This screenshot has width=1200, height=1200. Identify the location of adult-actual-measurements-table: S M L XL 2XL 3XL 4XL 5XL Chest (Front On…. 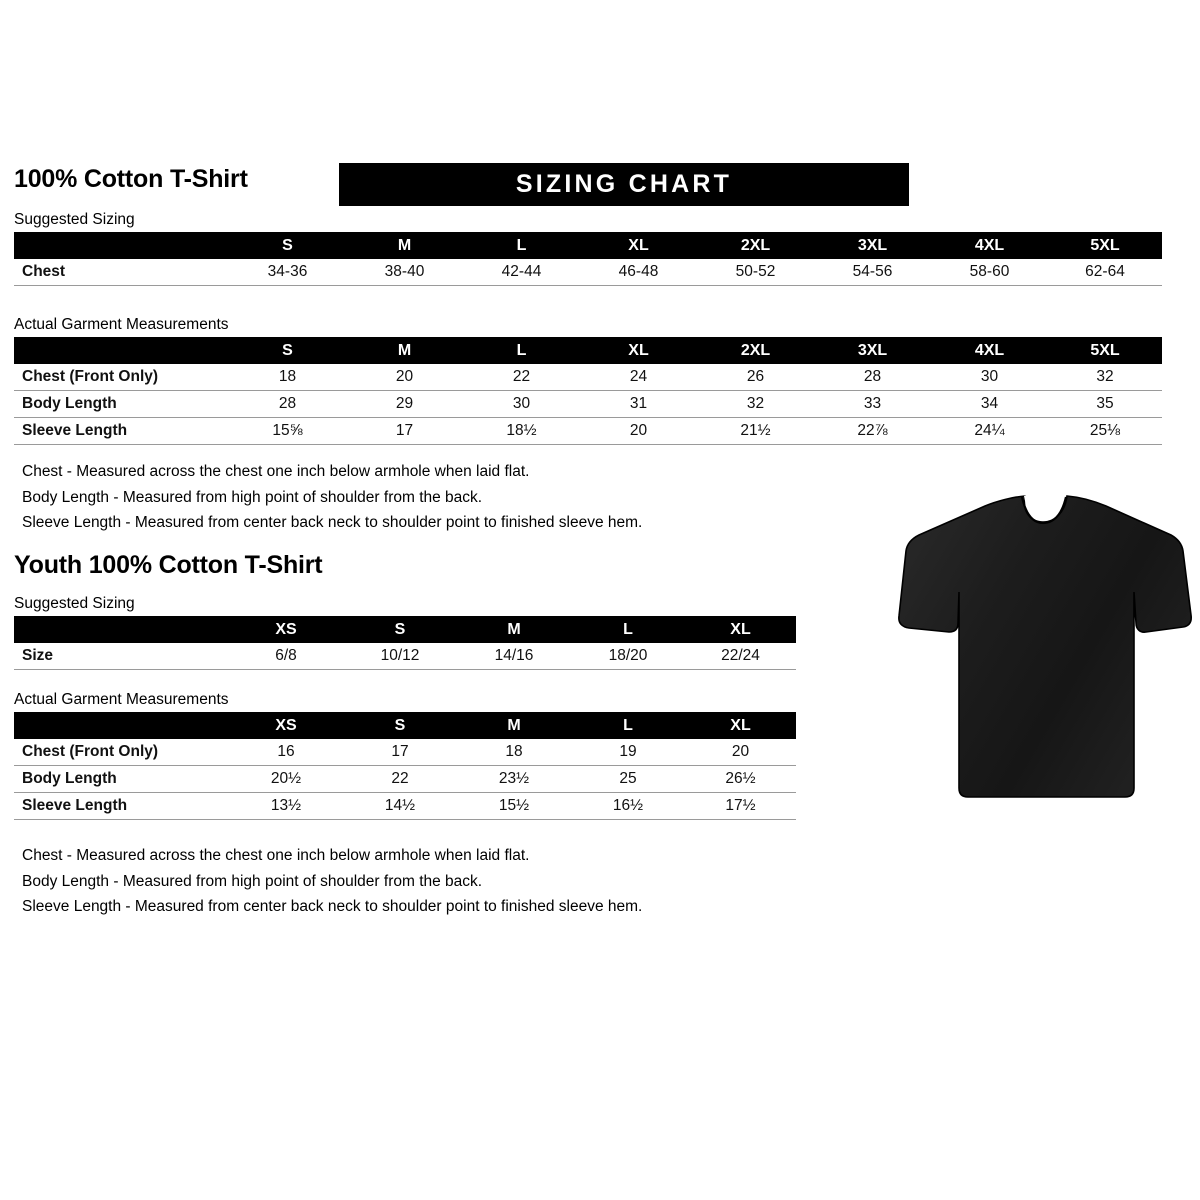
(588, 391).